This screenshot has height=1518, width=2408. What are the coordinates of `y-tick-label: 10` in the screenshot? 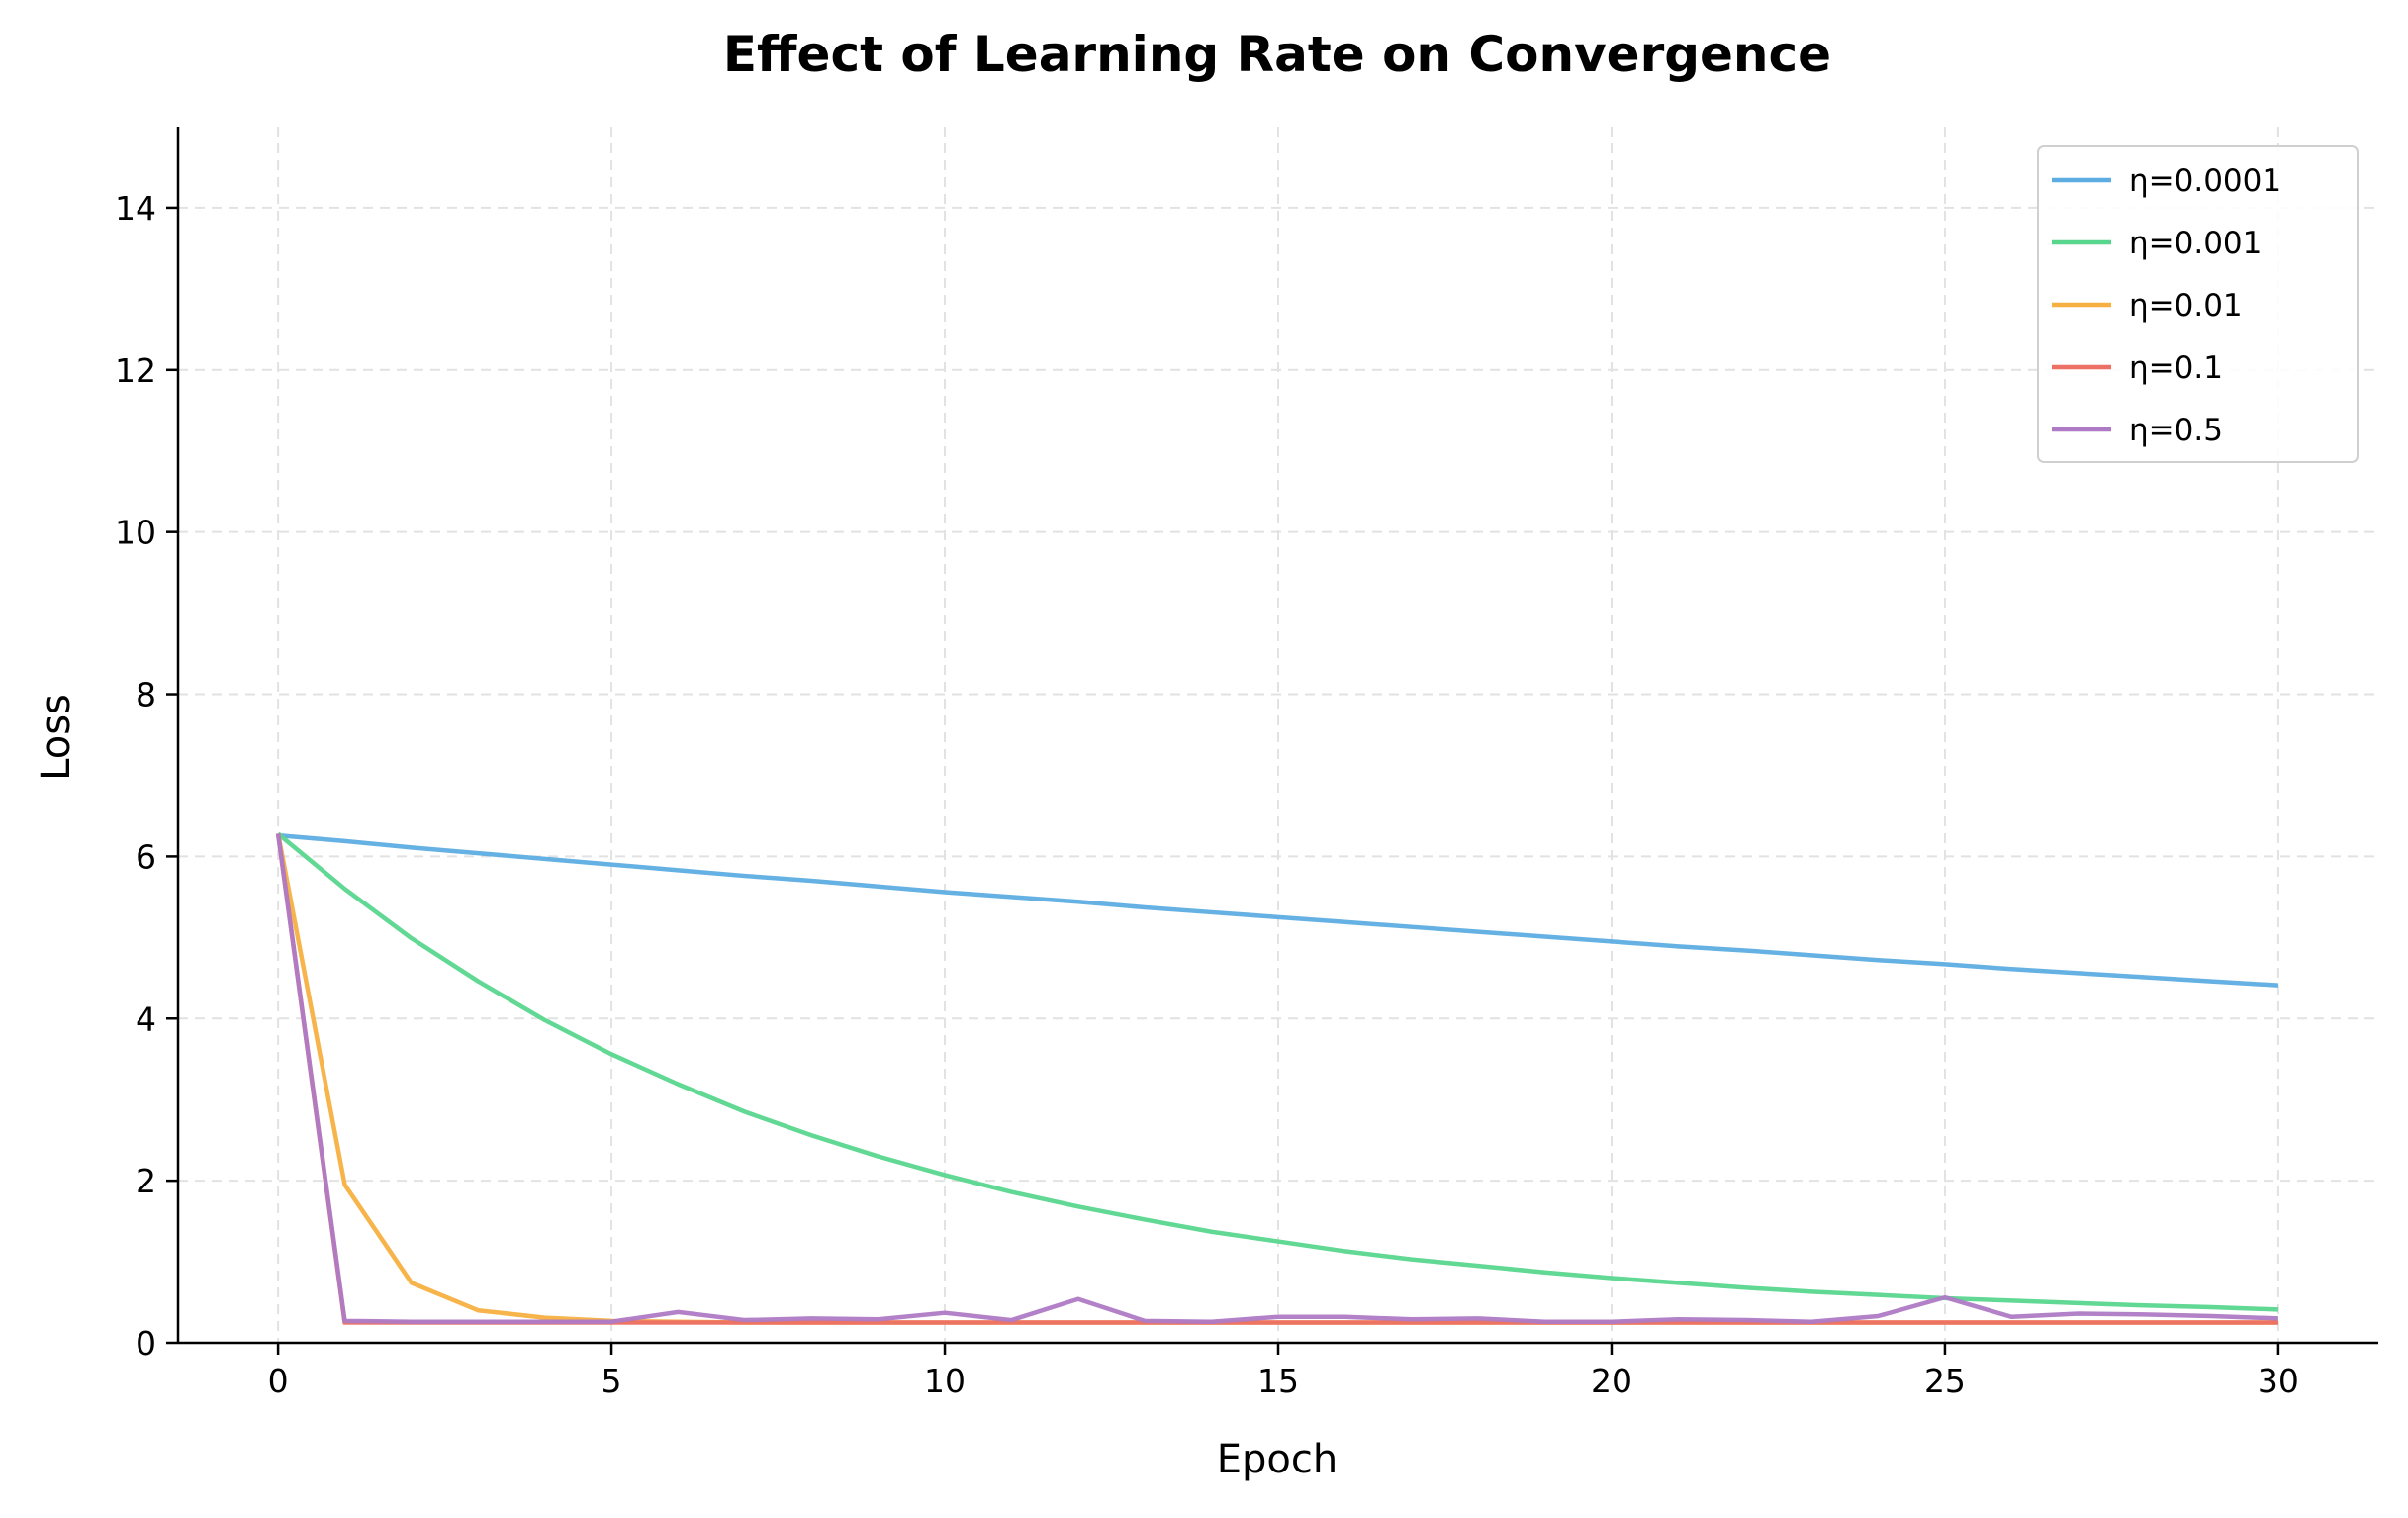 It's located at (135, 533).